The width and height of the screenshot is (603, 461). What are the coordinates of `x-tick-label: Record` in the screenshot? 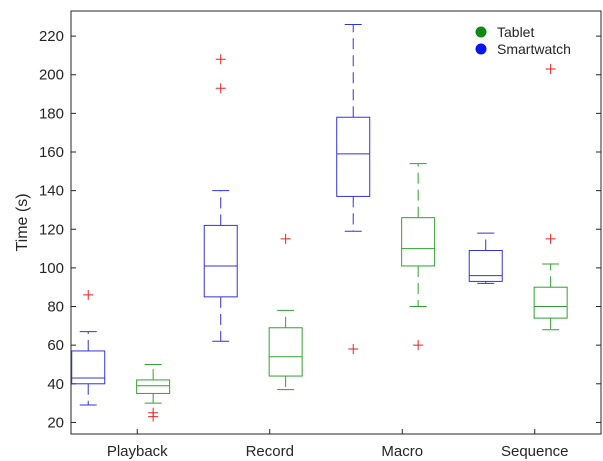 It's located at (270, 451).